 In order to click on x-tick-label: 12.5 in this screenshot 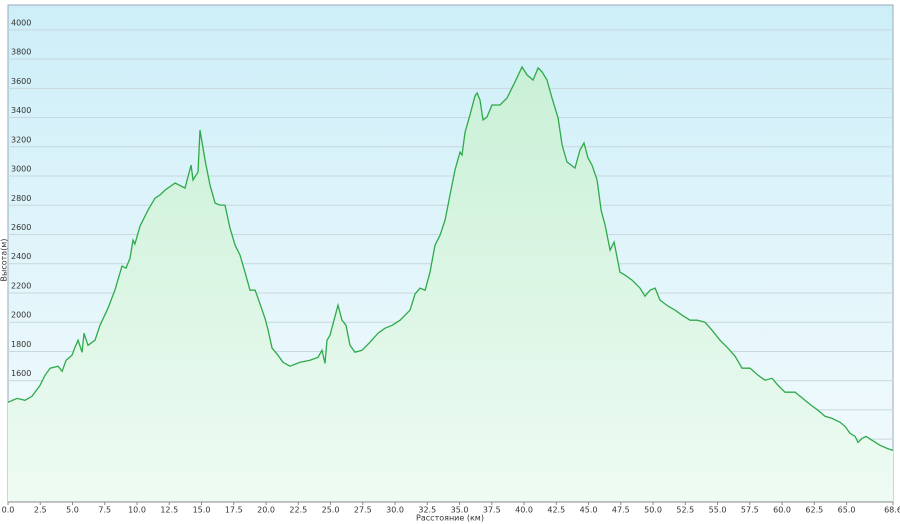, I will do `click(169, 510)`.